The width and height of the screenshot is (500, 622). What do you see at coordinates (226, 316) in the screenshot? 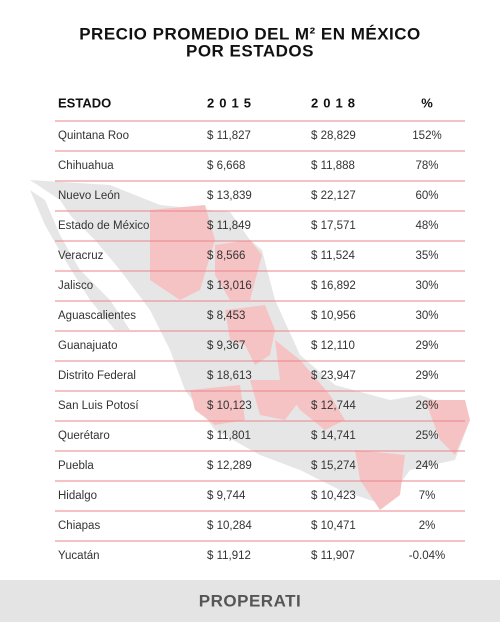
I see `table-cell: $ 8,453` at bounding box center [226, 316].